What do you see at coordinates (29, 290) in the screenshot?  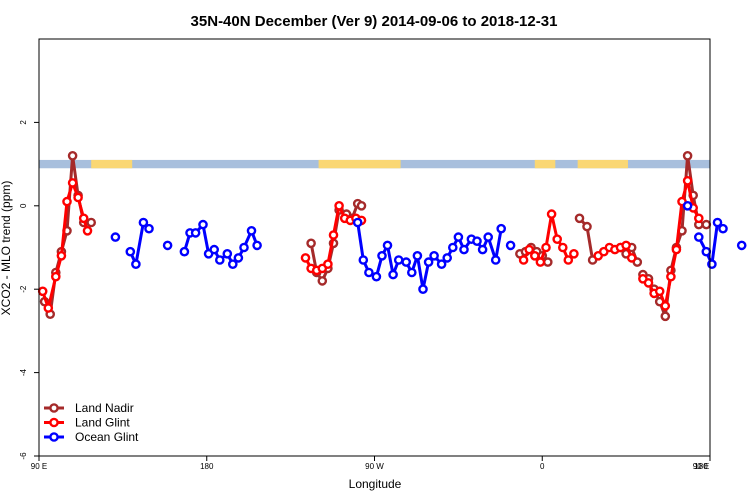 I see `y-axis: -6 -4 -2 0 2` at bounding box center [29, 290].